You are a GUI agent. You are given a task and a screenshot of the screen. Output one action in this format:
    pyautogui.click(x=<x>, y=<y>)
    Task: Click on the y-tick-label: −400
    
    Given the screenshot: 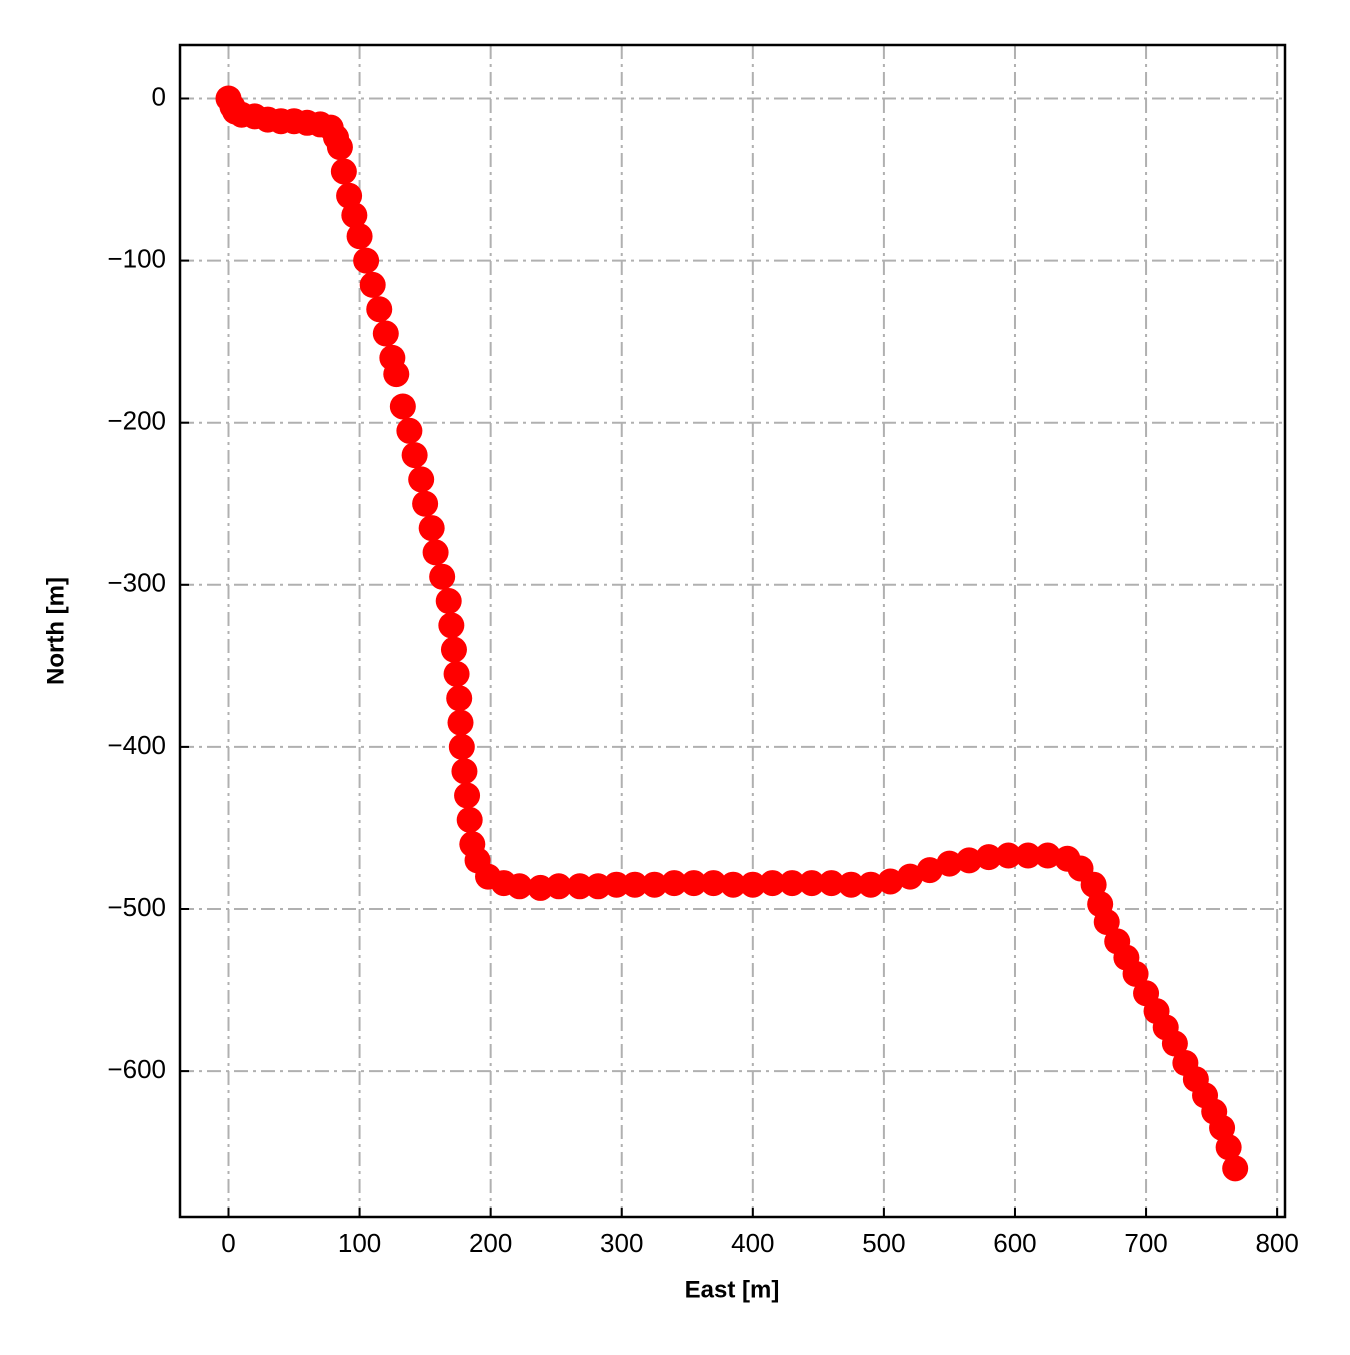 What is the action you would take?
    pyautogui.click(x=136, y=745)
    